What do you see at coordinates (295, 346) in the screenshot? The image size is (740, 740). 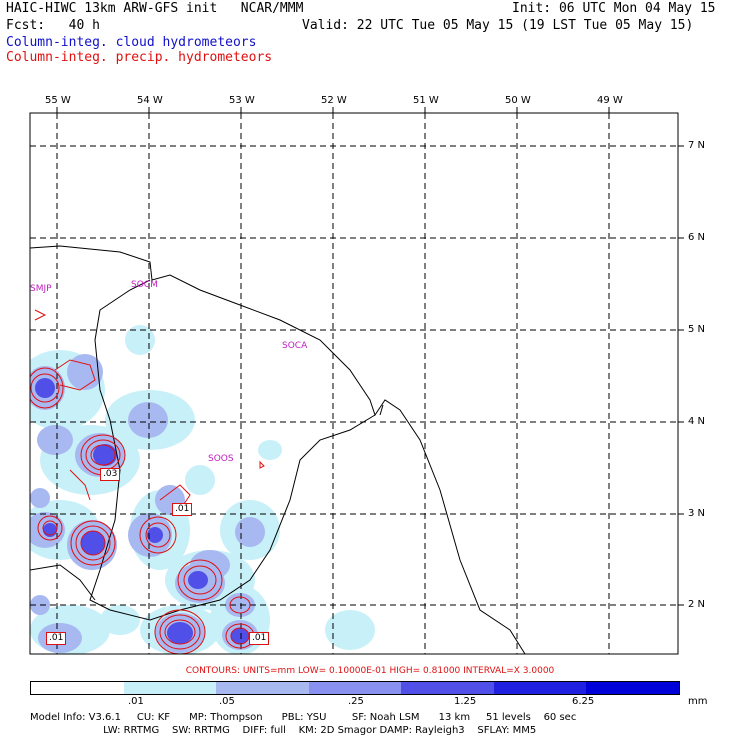 I see `station-label: SOCA` at bounding box center [295, 346].